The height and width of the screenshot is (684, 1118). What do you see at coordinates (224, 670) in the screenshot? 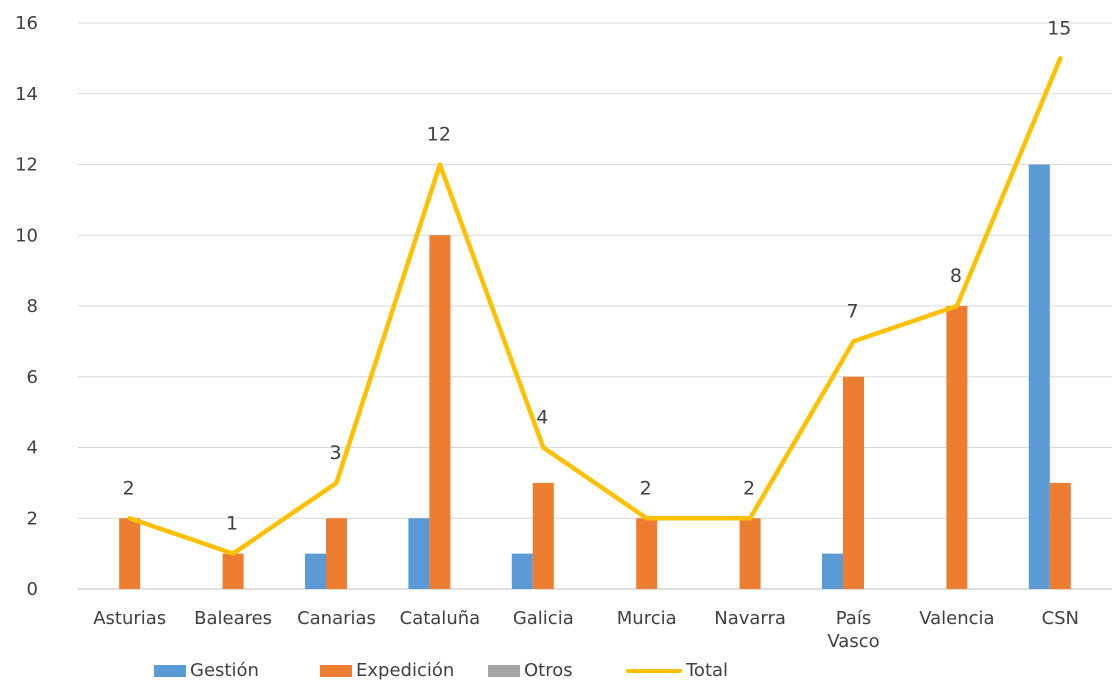
I see `legend-label: Gestión` at bounding box center [224, 670].